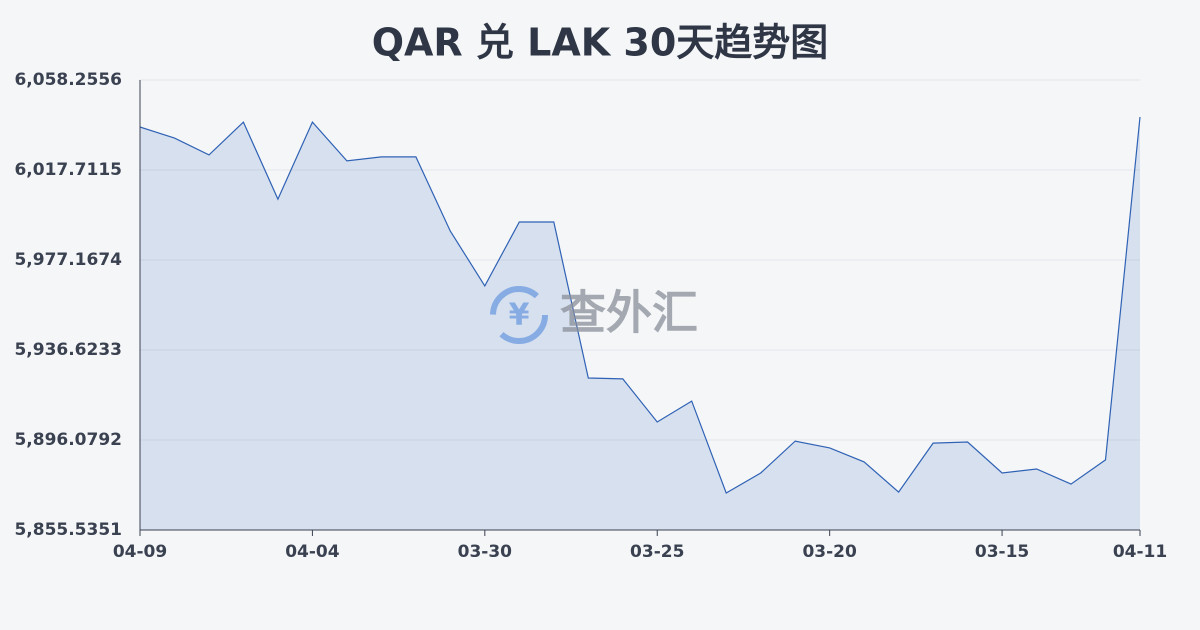 This screenshot has width=1200, height=630. Describe the element at coordinates (68, 440) in the screenshot. I see `y-tick-label: 5,896.0792` at that location.